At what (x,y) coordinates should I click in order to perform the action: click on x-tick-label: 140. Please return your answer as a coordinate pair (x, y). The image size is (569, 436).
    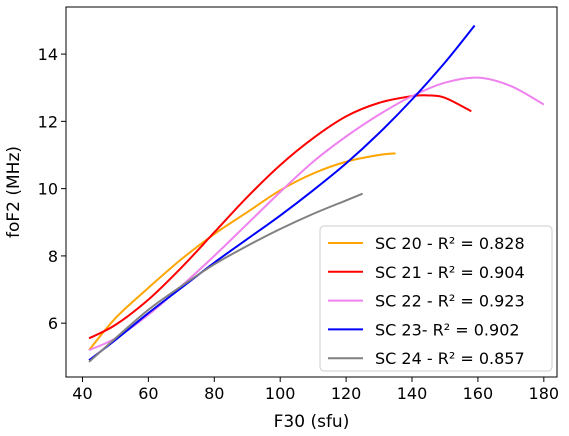
    Looking at the image, I should click on (412, 393).